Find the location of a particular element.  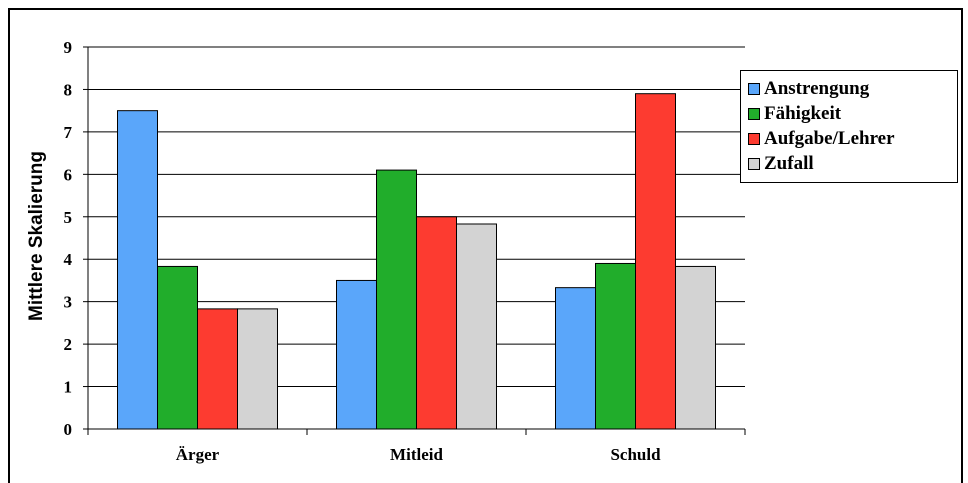

y-tick-label: 8 is located at coordinates (68, 89).